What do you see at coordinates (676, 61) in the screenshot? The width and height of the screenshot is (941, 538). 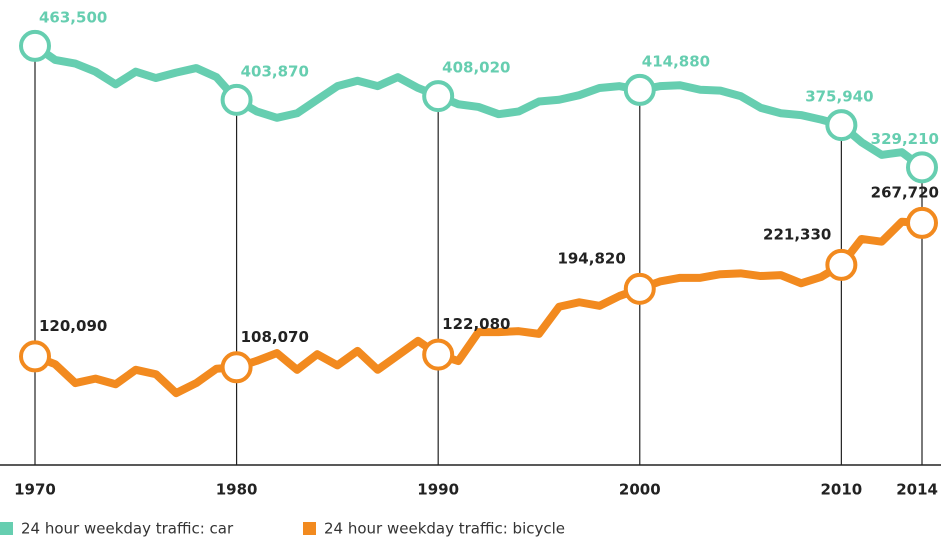 I see `value-label: 414,880` at bounding box center [676, 61].